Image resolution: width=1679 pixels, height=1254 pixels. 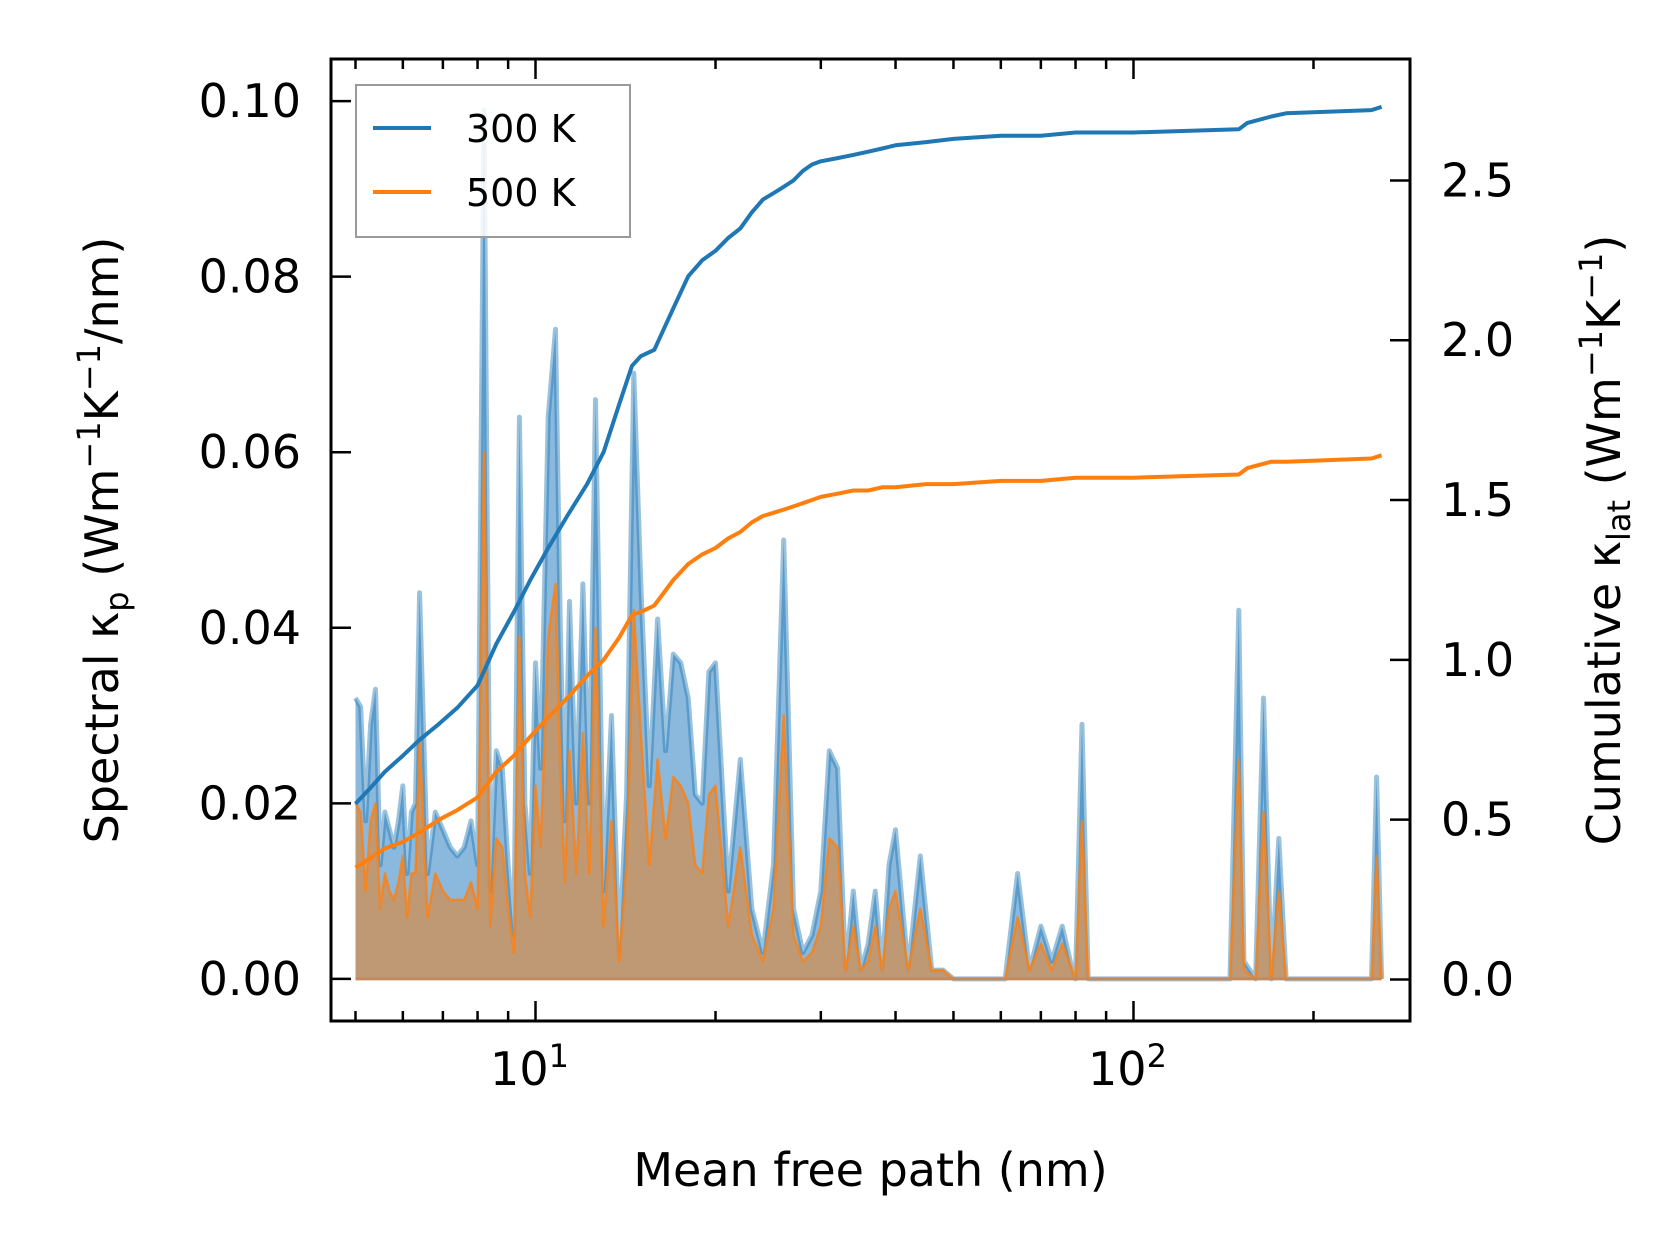 What do you see at coordinates (1477, 820) in the screenshot?
I see `y-right-tick-label: 0.5` at bounding box center [1477, 820].